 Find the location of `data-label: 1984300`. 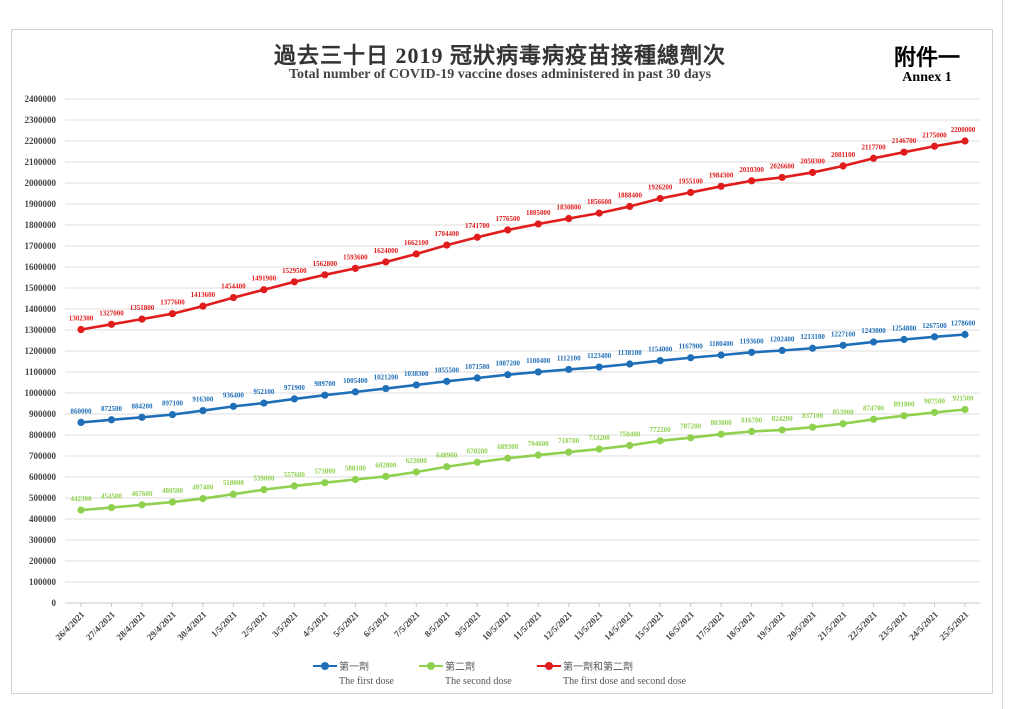

data-label: 1984300 is located at coordinates (721, 175).